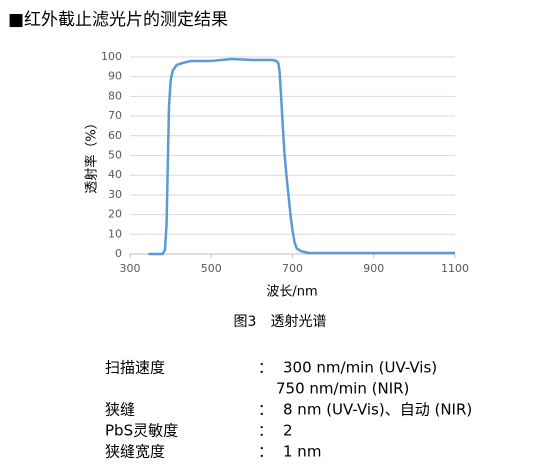 Image resolution: width=557 pixels, height=472 pixels. Describe the element at coordinates (115, 214) in the screenshot. I see `y-tick-label: 20` at that location.